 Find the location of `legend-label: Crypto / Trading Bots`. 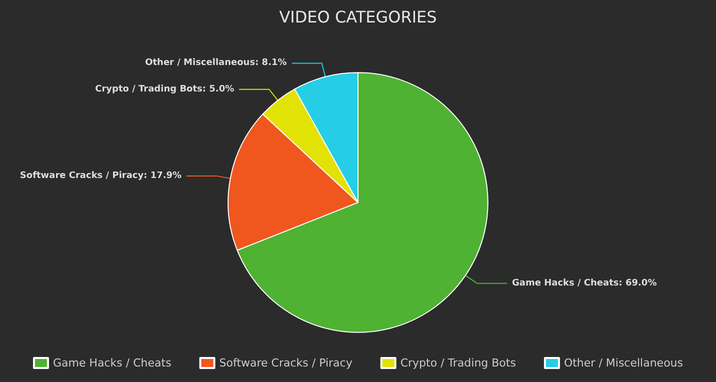

legend-label: Crypto / Trading Bots is located at coordinates (458, 363).